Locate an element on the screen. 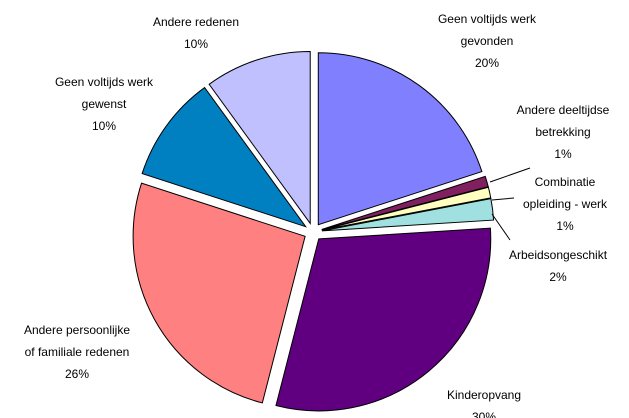 This screenshot has width=629, height=418. category-label: Kinderopvang is located at coordinates (484, 395).